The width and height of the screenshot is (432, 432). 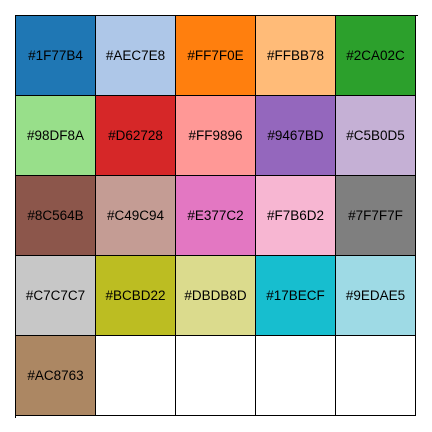 I want to click on swatch-label: #E377C2, so click(x=215, y=215).